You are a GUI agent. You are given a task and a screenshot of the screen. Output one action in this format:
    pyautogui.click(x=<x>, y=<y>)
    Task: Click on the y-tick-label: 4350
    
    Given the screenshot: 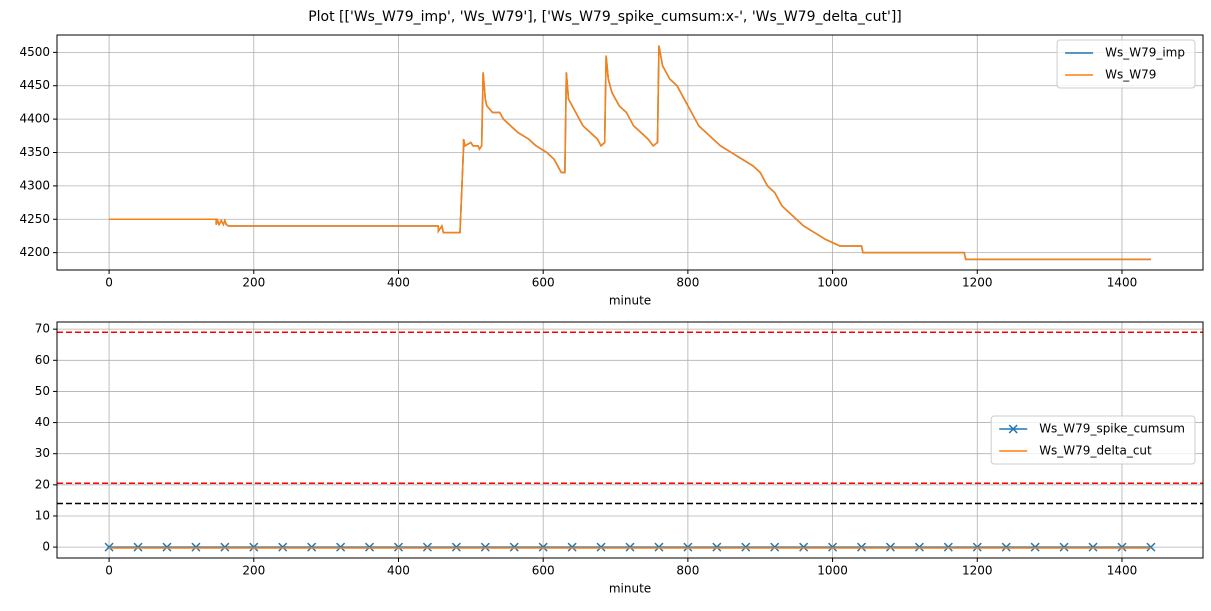 What is the action you would take?
    pyautogui.click(x=34, y=152)
    